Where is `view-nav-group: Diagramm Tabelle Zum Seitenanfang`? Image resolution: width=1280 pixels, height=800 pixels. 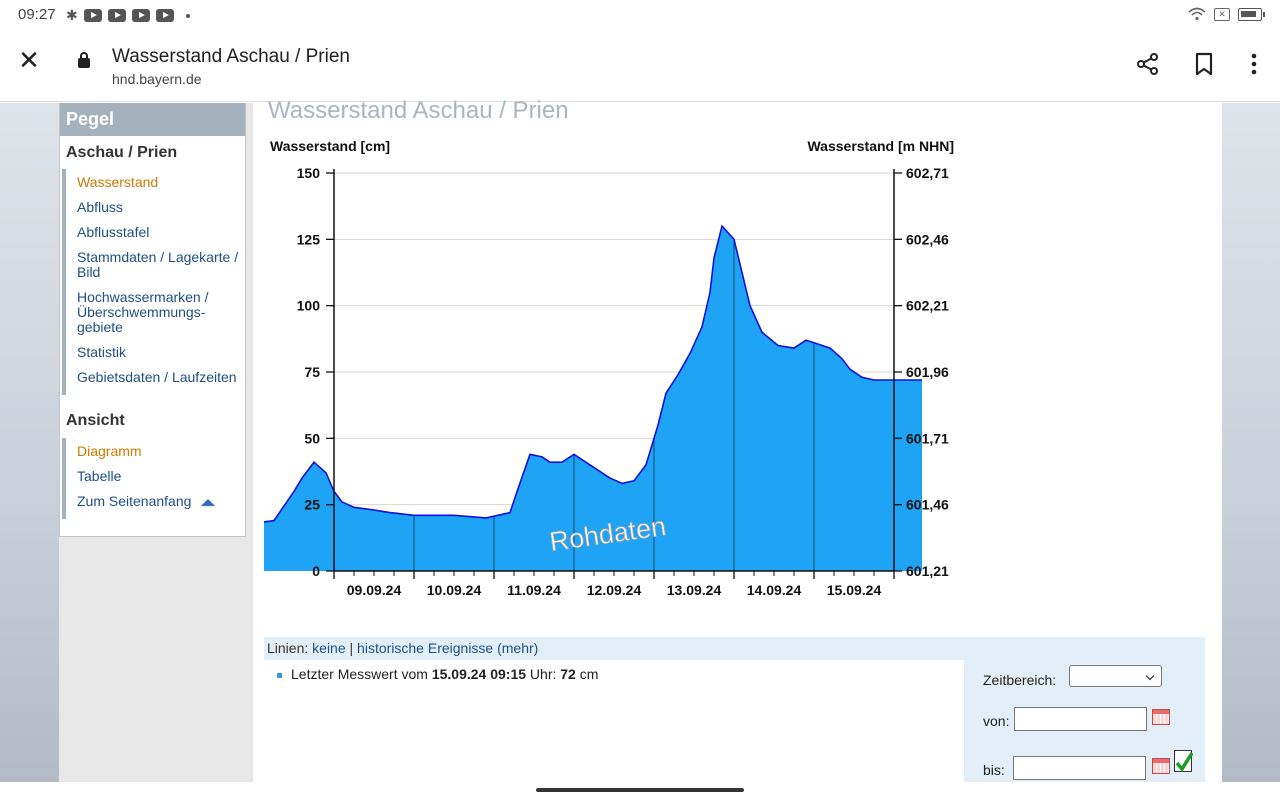 view-nav-group: Diagramm Tabelle Zum Seitenanfang is located at coordinates (153, 478).